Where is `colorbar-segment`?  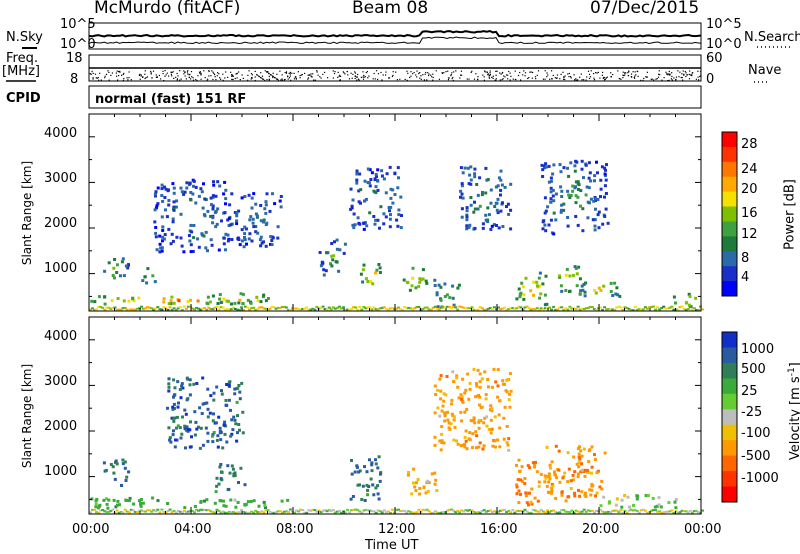
colorbar-segment is located at coordinates (729, 386).